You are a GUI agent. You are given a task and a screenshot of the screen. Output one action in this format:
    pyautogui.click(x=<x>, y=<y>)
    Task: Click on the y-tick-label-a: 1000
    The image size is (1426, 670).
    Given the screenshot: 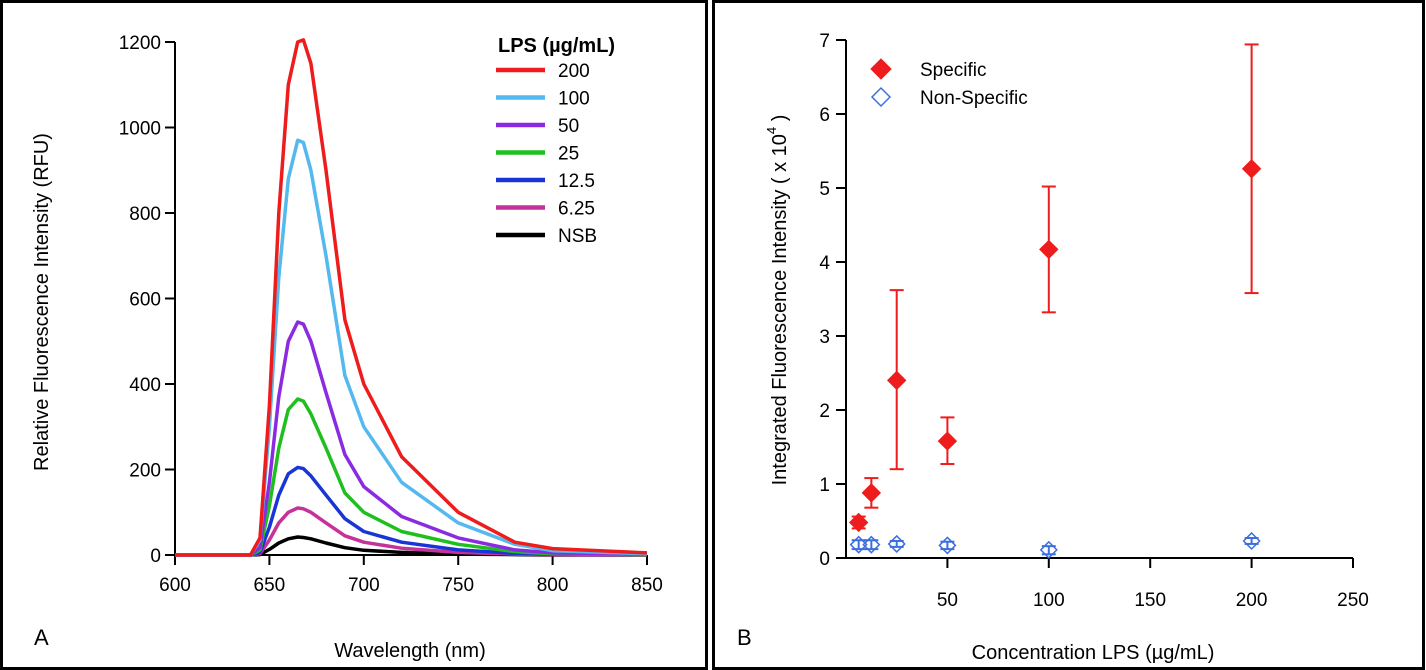 What is the action you would take?
    pyautogui.click(x=140, y=129)
    